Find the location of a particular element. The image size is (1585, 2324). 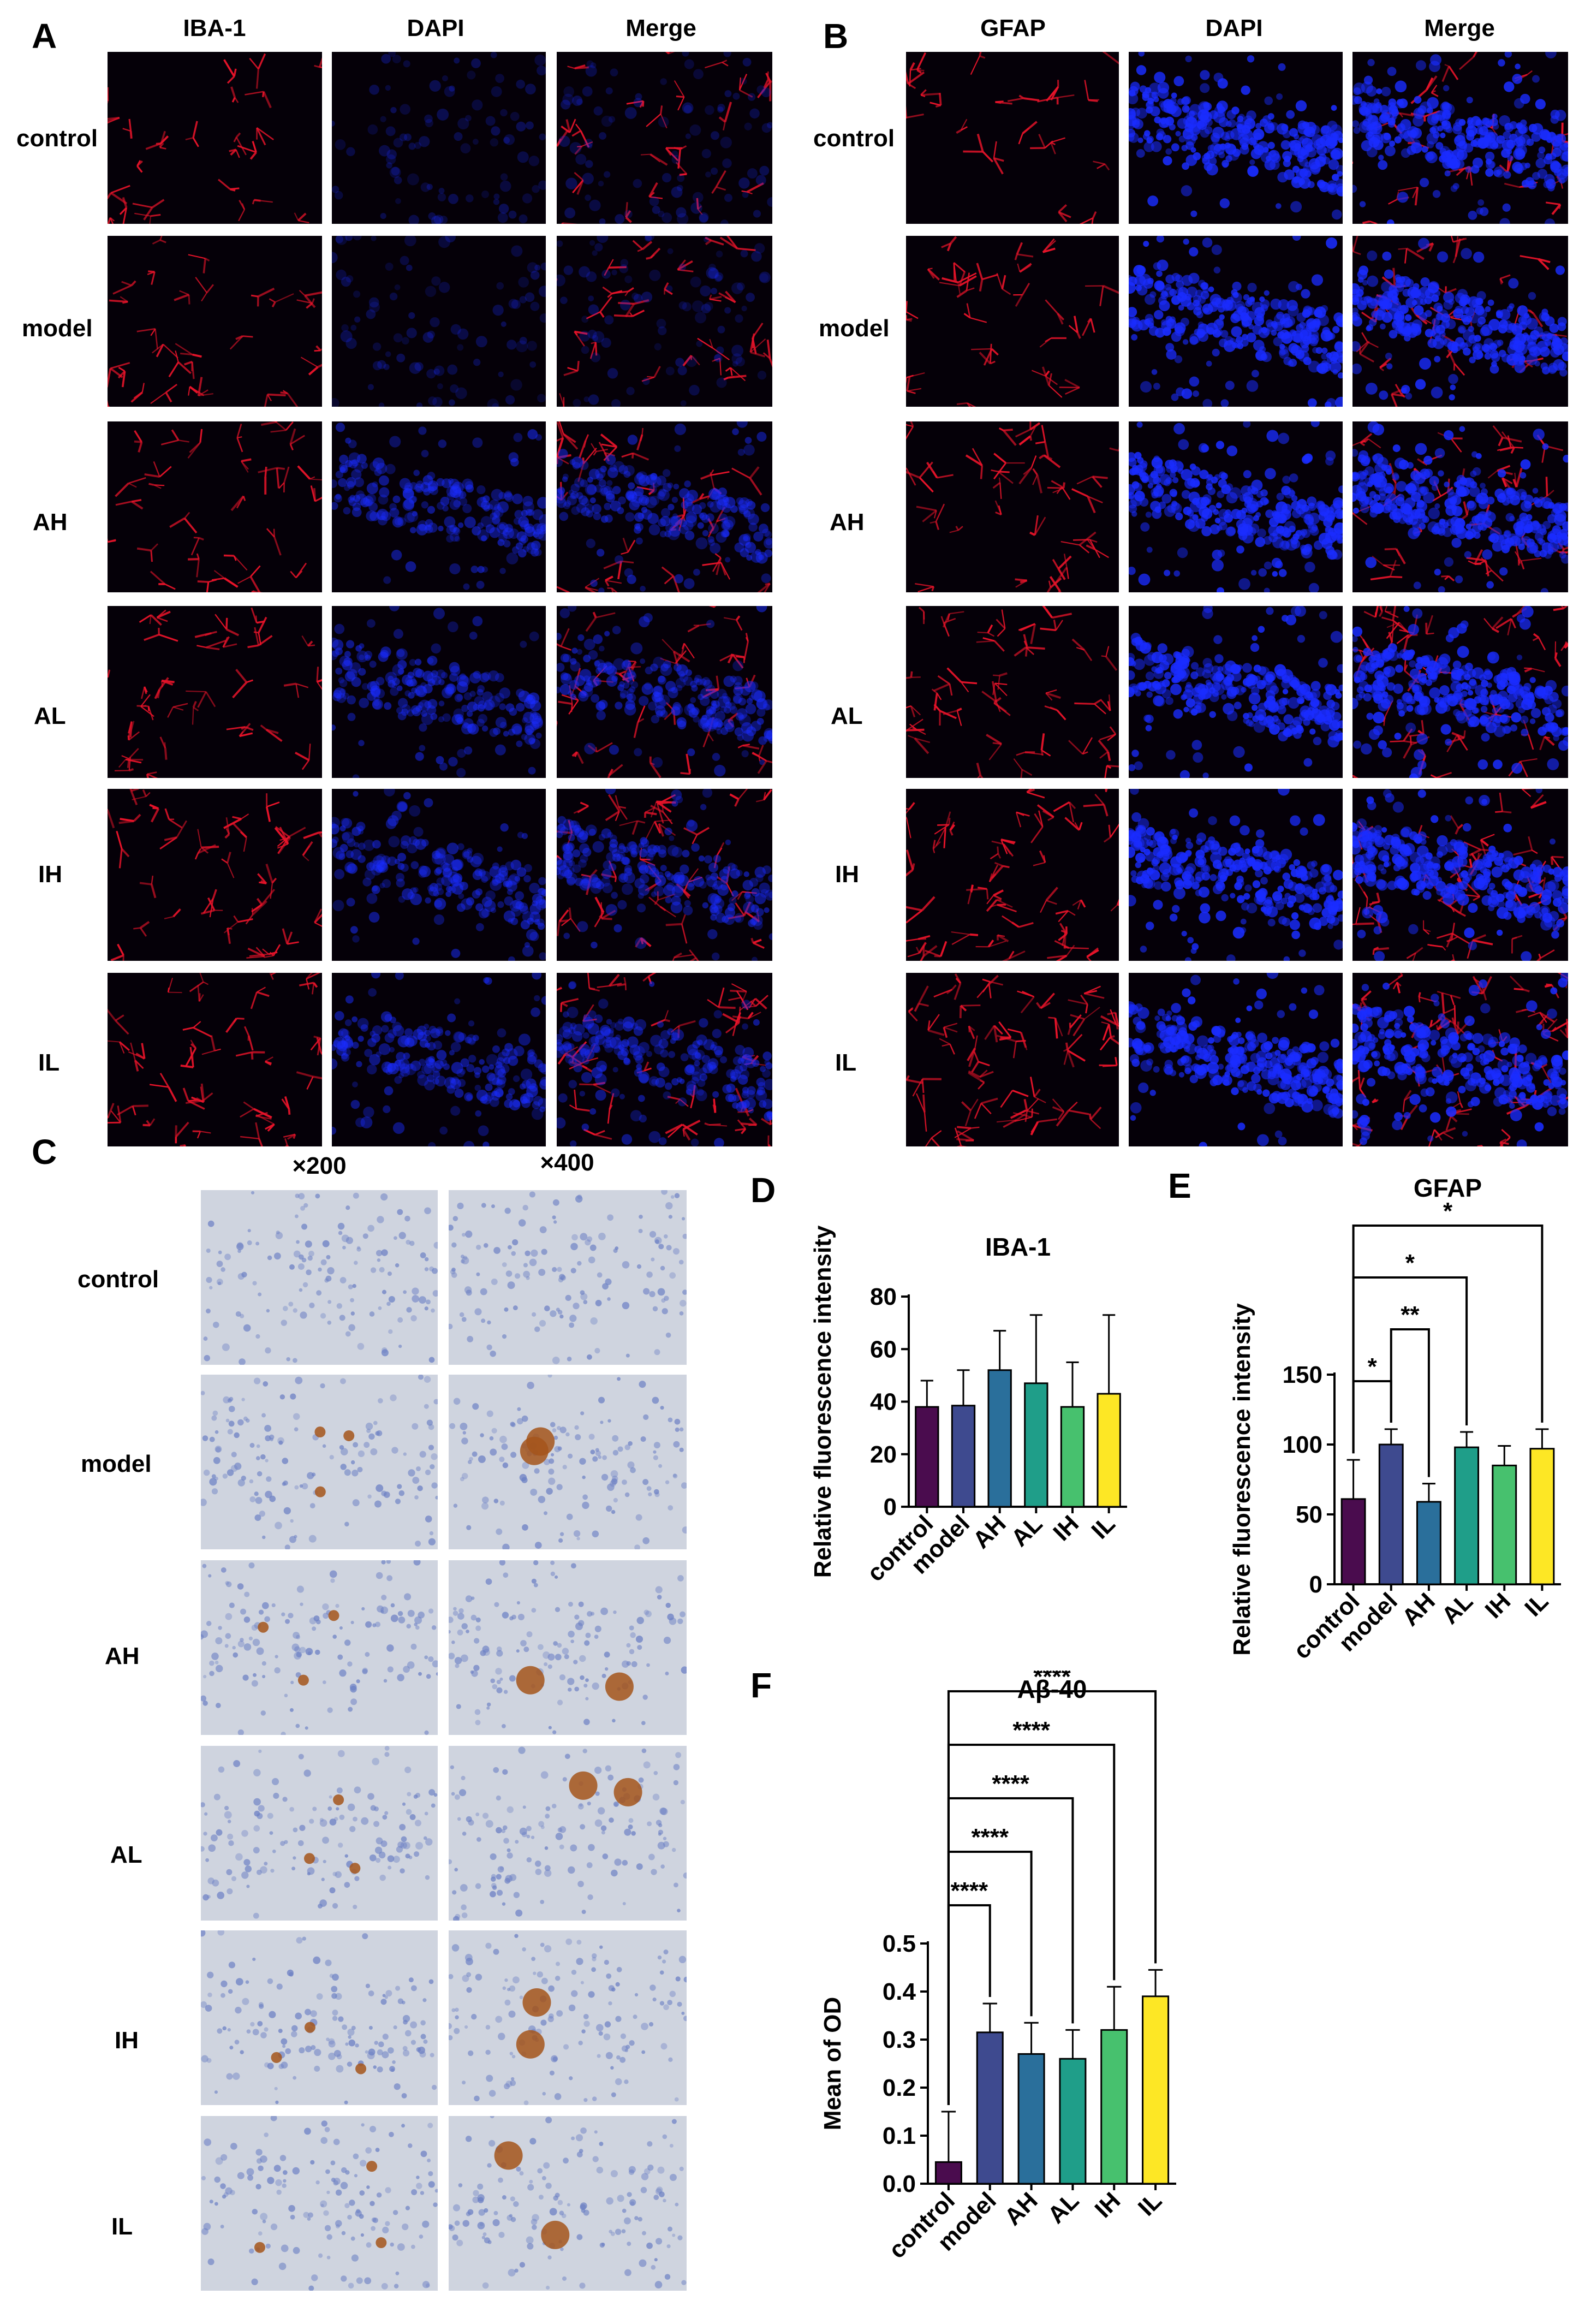

panel-a-micrograph-AL-red is located at coordinates (215, 692).